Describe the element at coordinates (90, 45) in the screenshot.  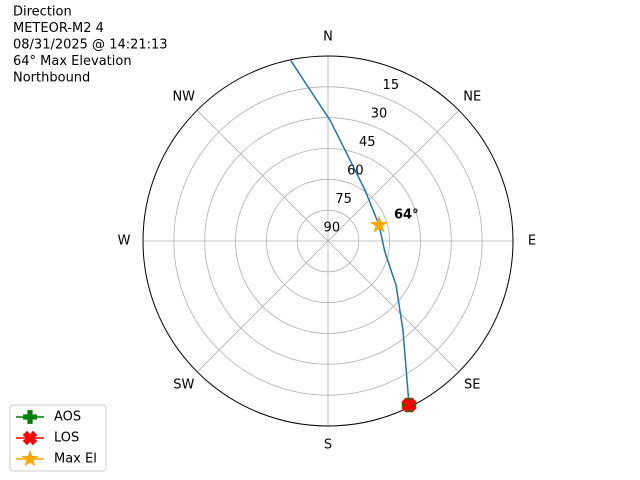
I see `title-line: 08/31/2025 @ 14:21:13` at that location.